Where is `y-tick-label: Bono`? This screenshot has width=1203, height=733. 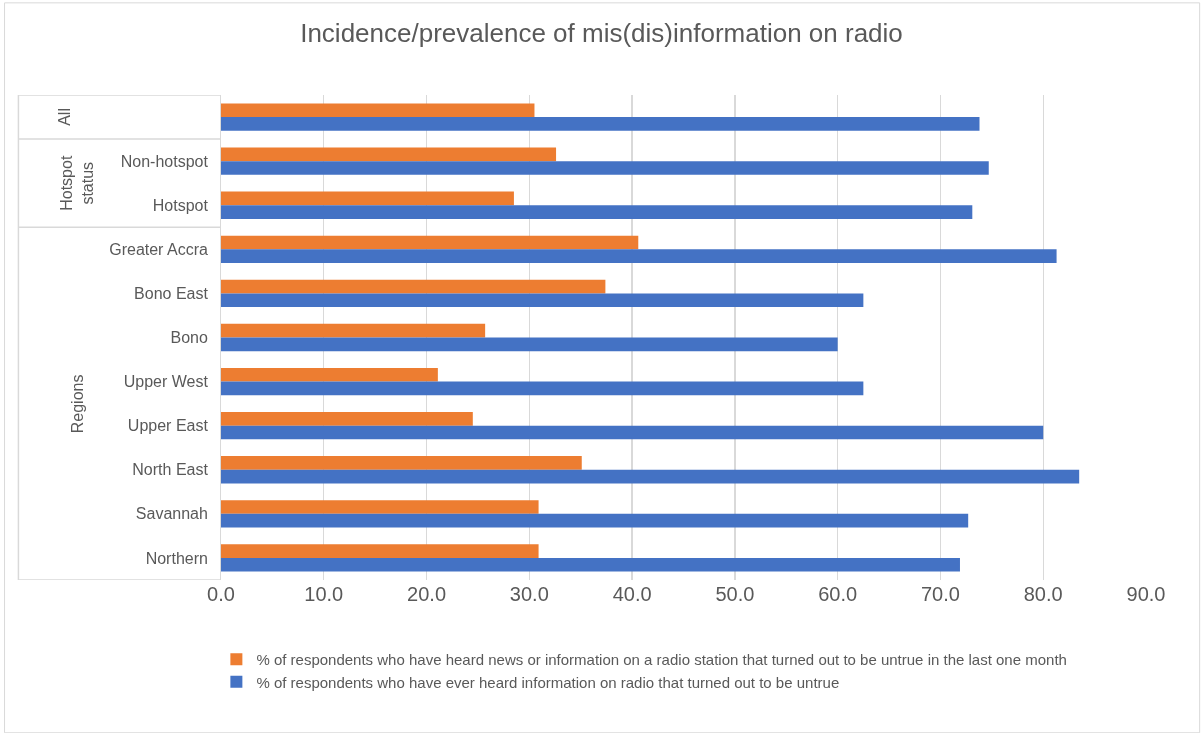 y-tick-label: Bono is located at coordinates (193, 338).